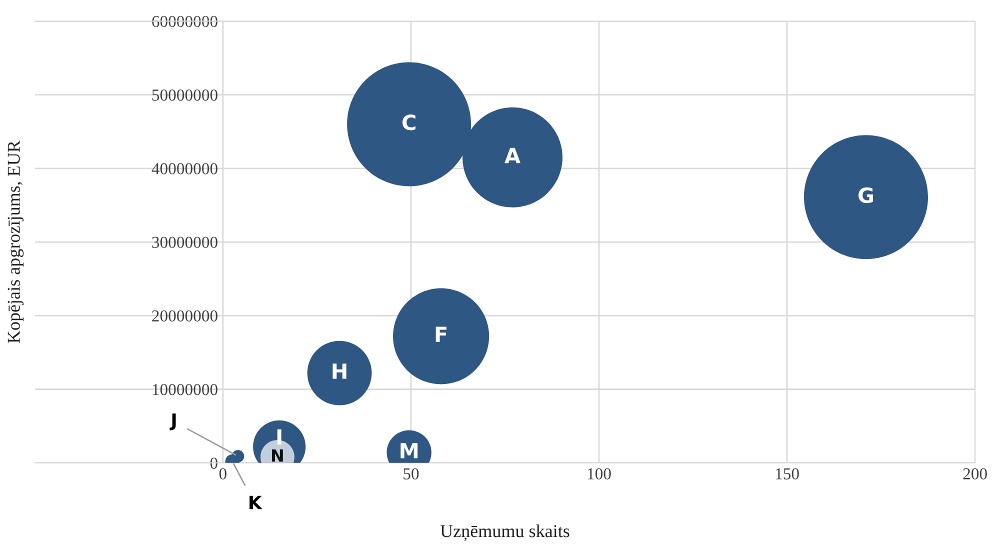 Image resolution: width=997 pixels, height=557 pixels. What do you see at coordinates (173, 421) in the screenshot?
I see `text: J` at bounding box center [173, 421].